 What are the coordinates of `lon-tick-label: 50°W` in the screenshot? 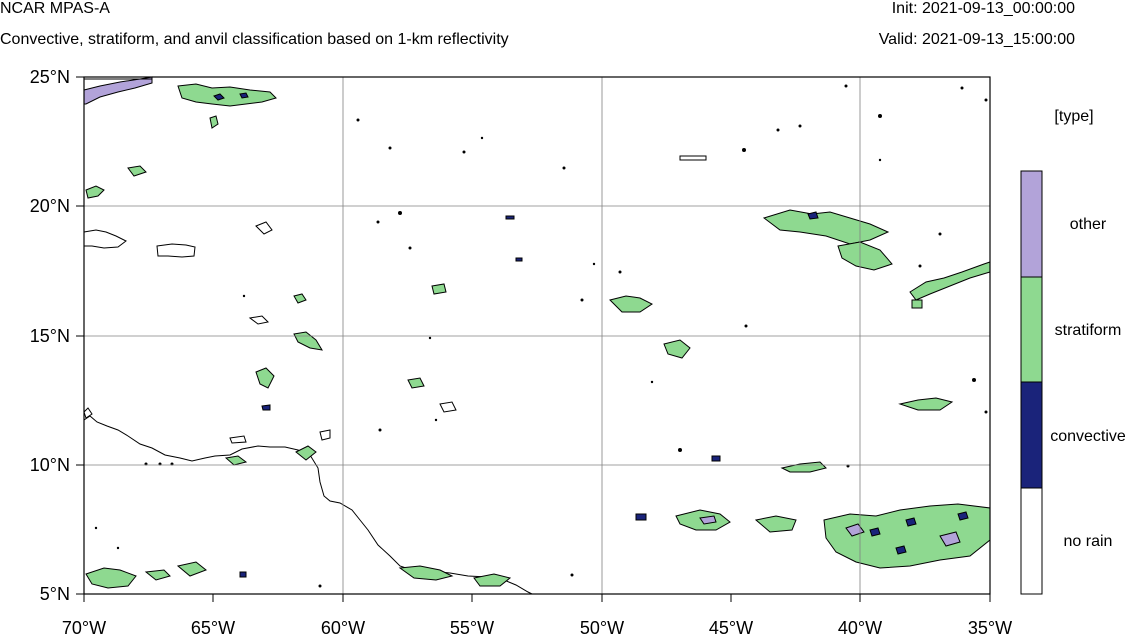 It's located at (602, 628).